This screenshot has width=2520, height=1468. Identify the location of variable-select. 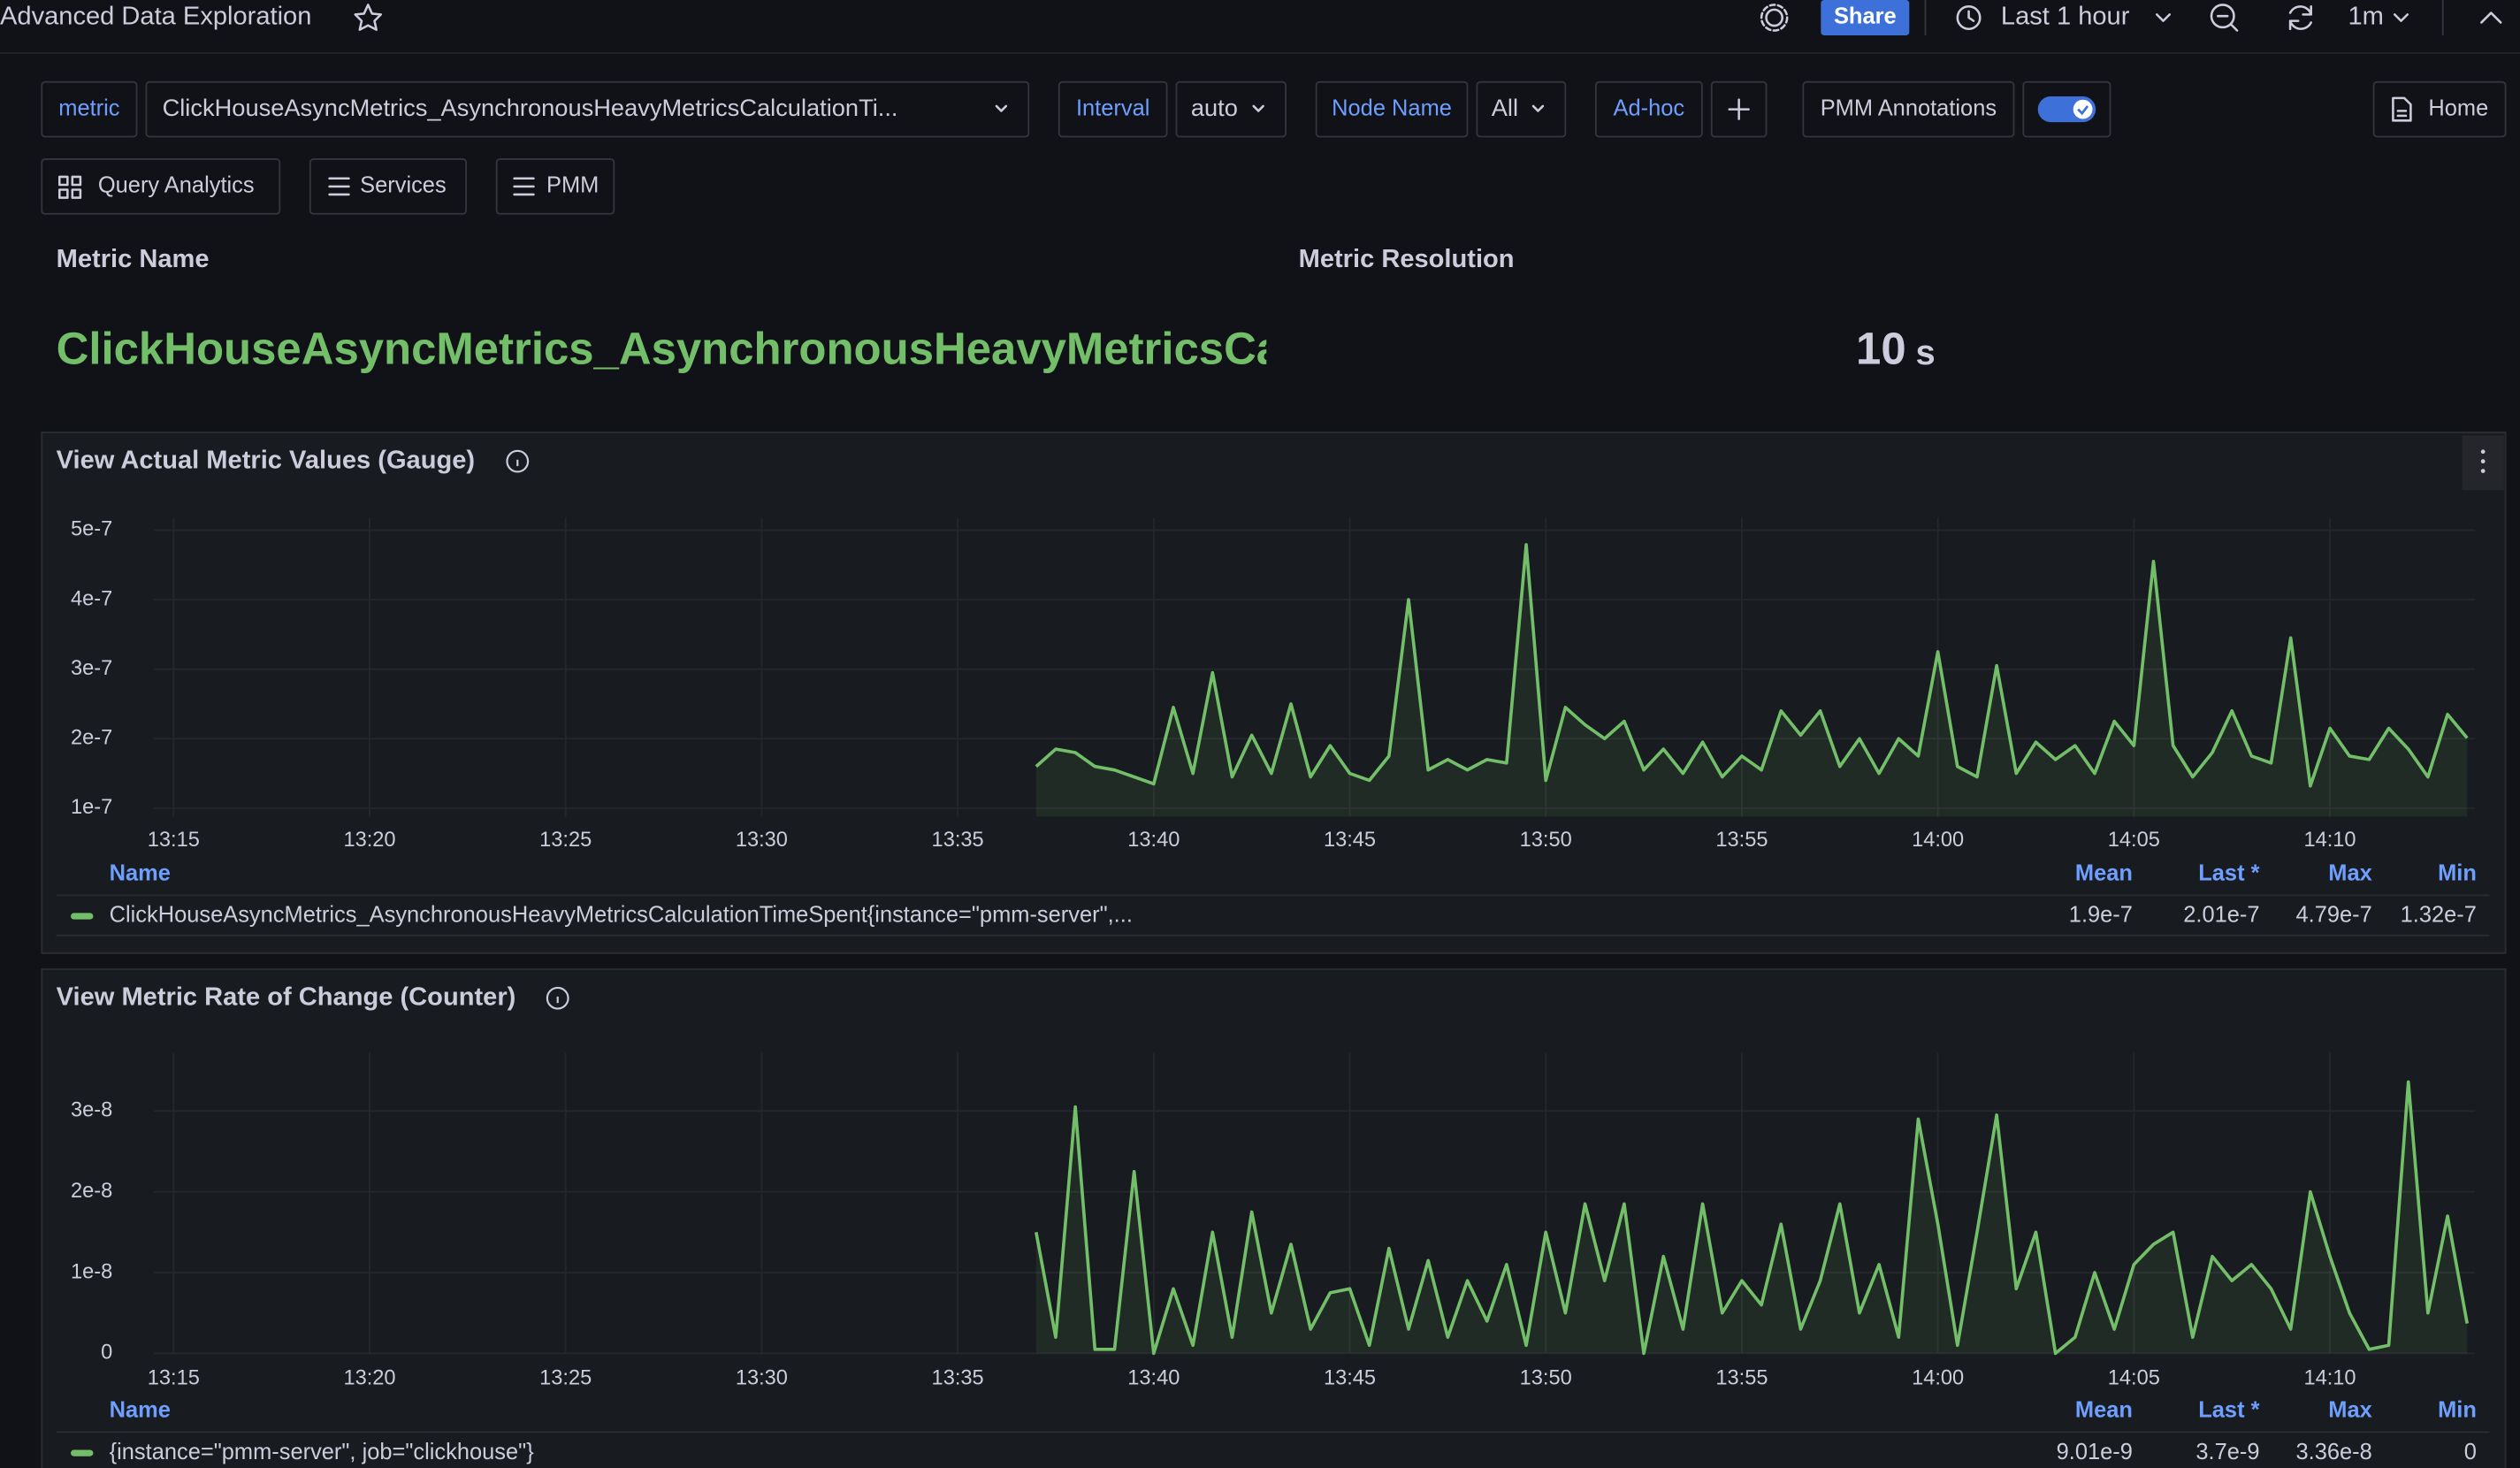
(1521, 109).